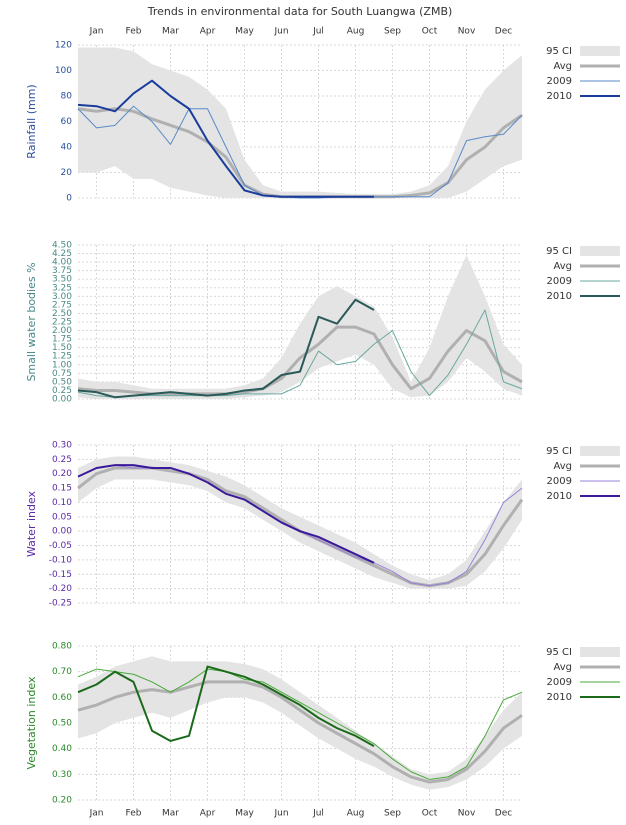  I want to click on y-tick-label: -0.05, so click(60, 546).